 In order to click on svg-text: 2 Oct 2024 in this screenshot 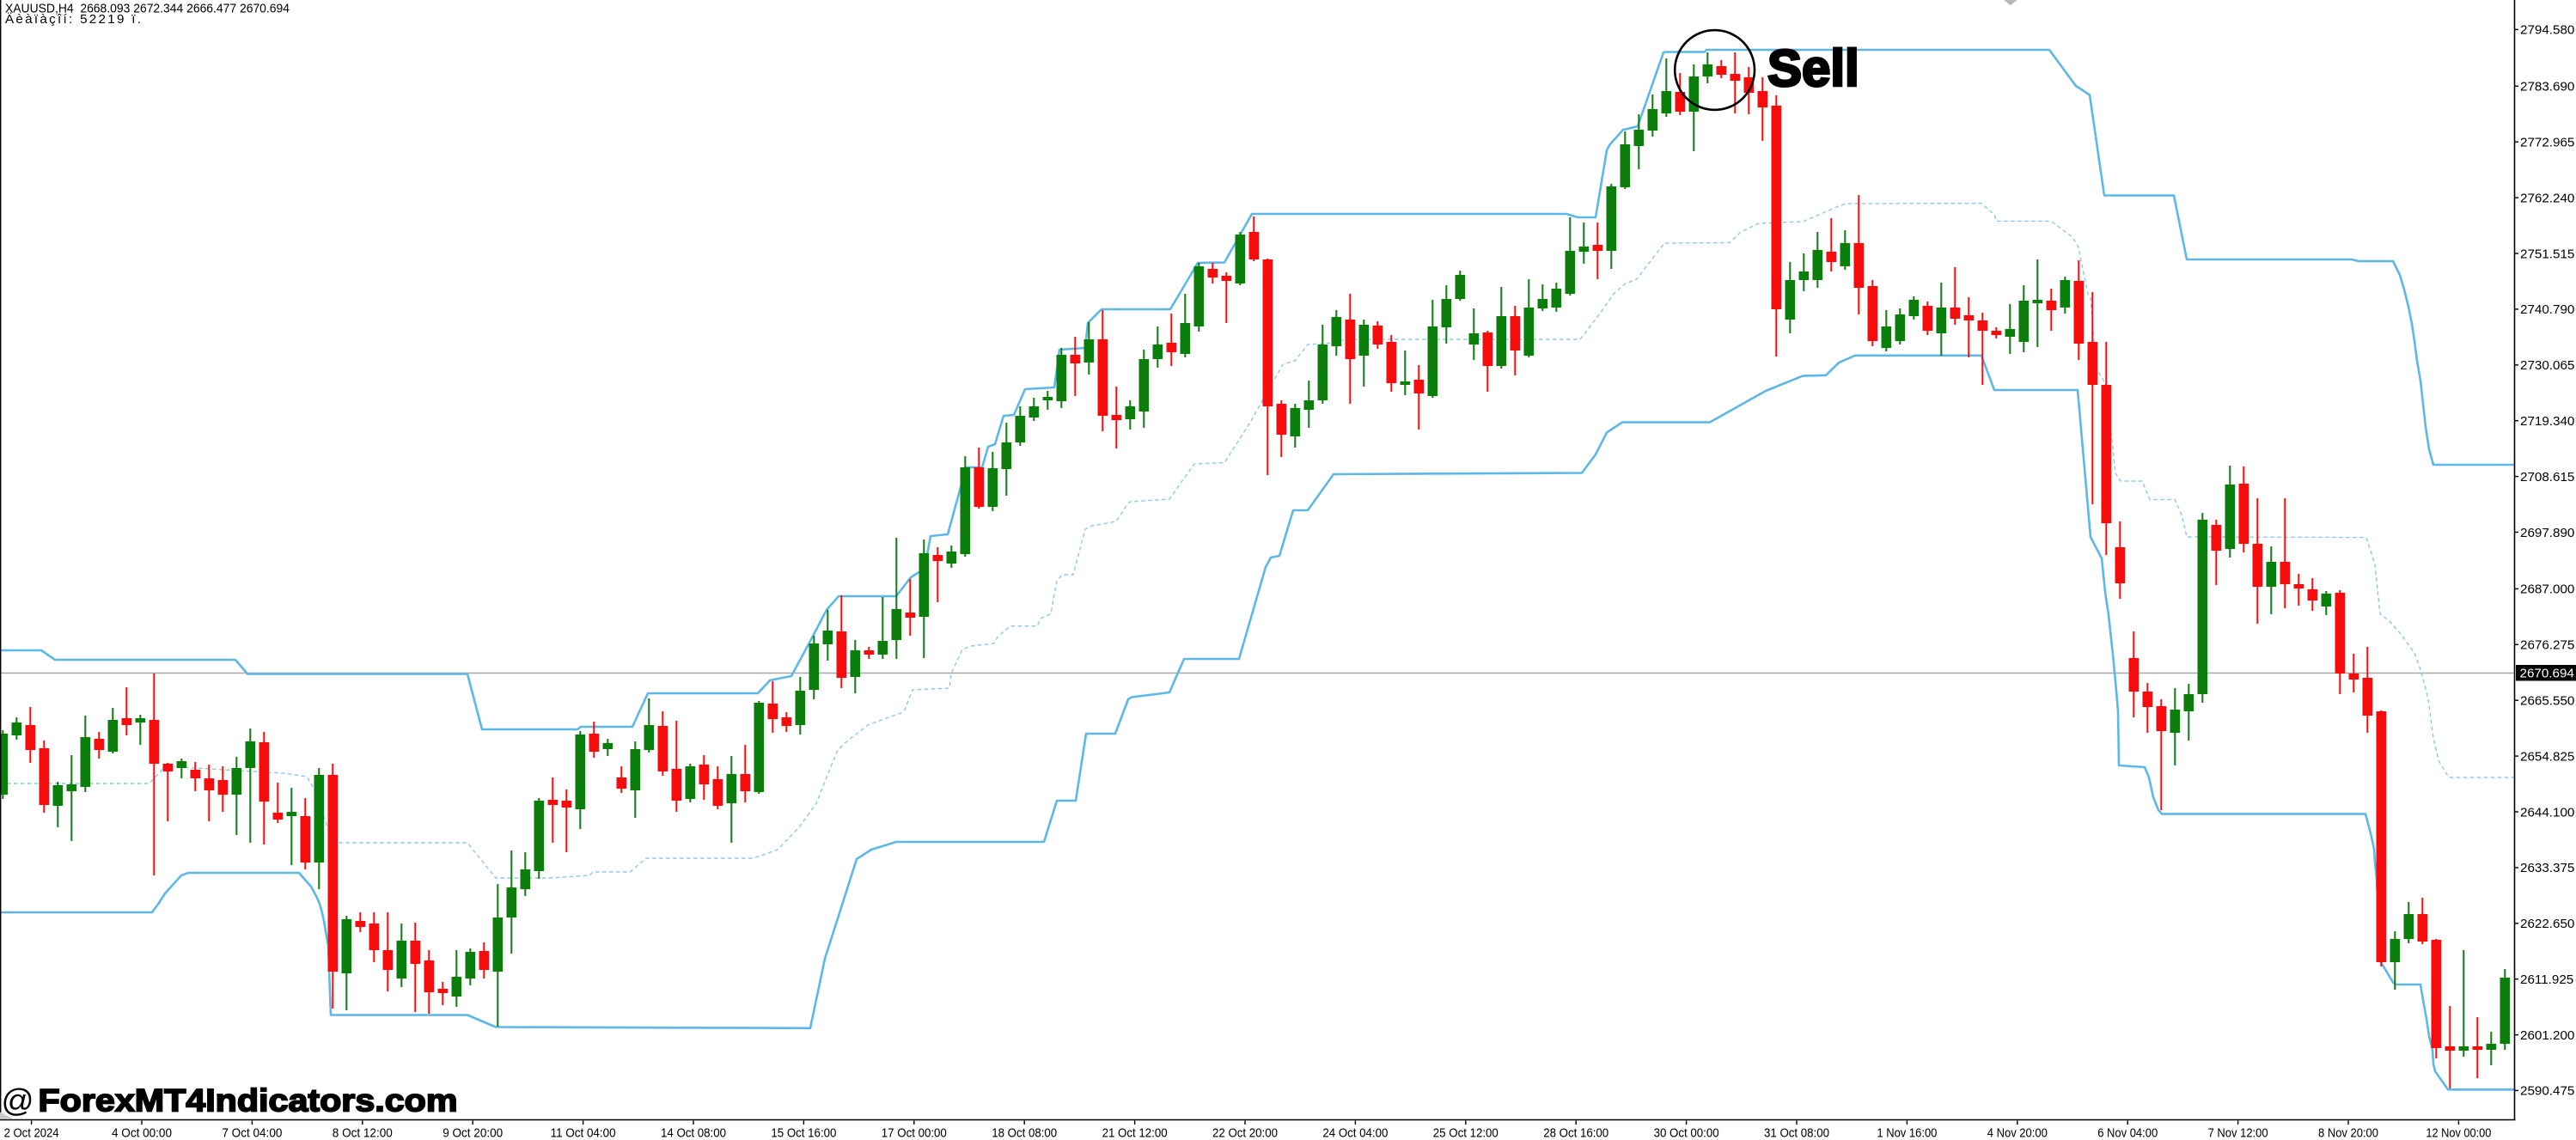, I will do `click(31, 1133)`.